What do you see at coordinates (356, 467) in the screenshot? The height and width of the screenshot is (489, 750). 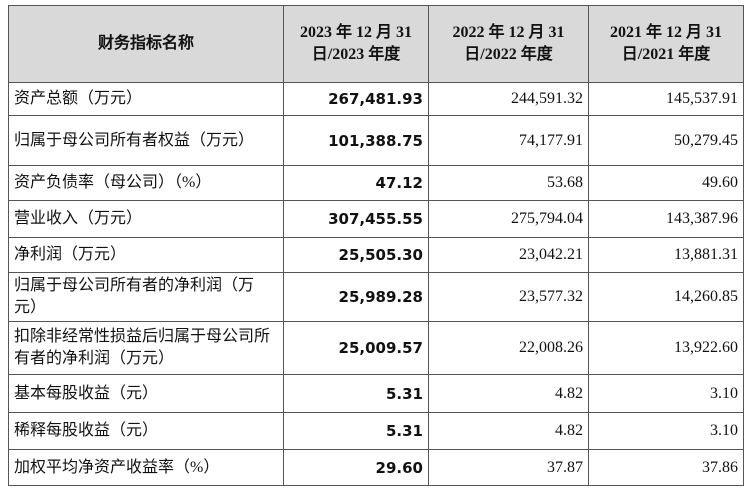 I see `value-cell: 29.60` at bounding box center [356, 467].